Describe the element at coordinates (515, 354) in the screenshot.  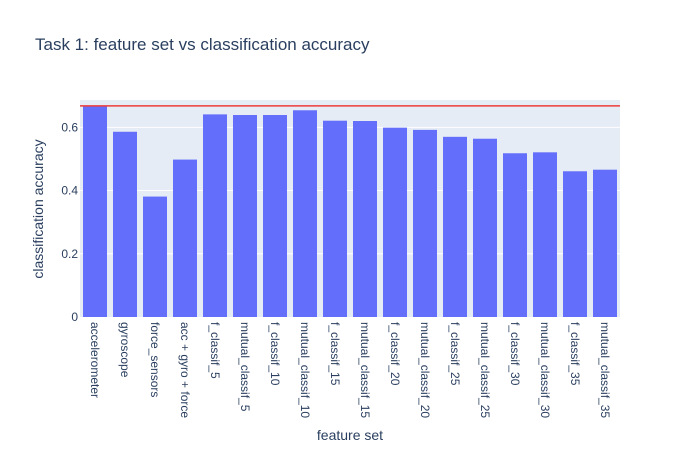
I see `x-tick-label: f_classif_30` at that location.